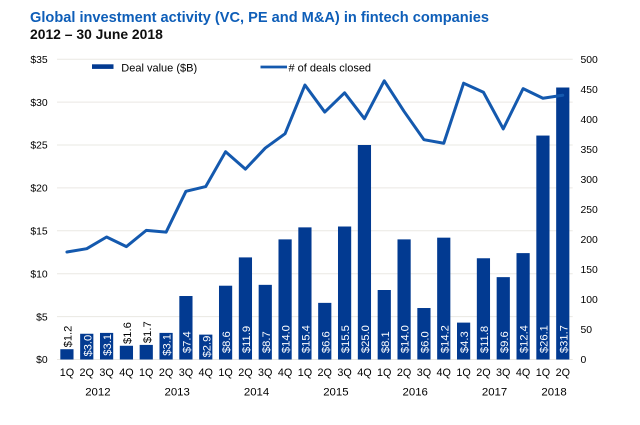 This screenshot has width=640, height=425. I want to click on svg-text: 350, so click(590, 150).